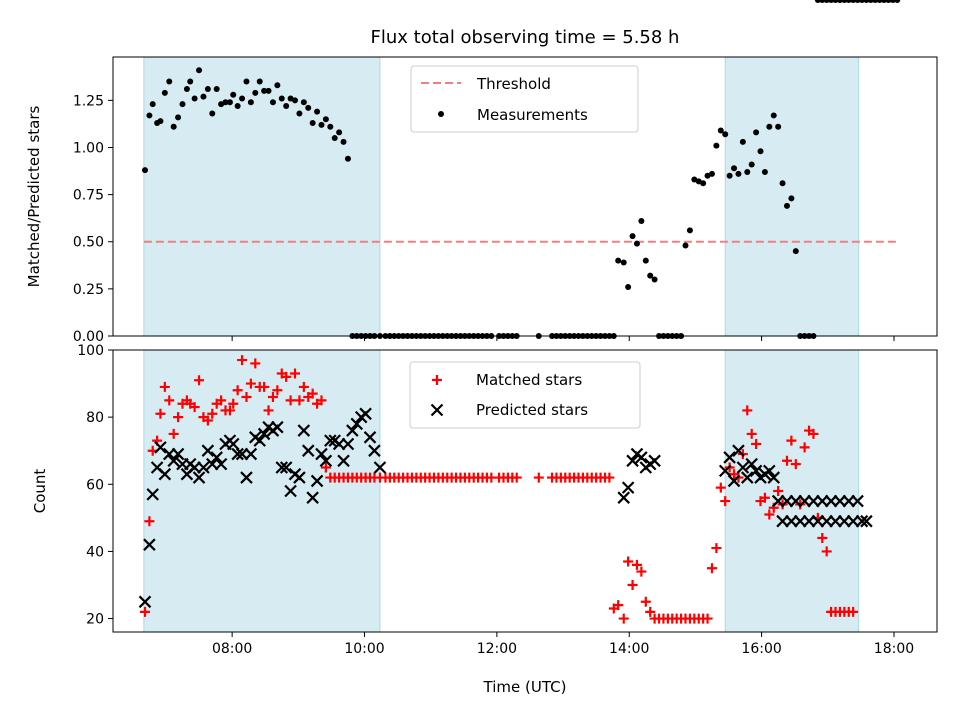 Image resolution: width=960 pixels, height=724 pixels. What do you see at coordinates (34, 197) in the screenshot?
I see `y-axis-label: Matched/Predicted stars` at bounding box center [34, 197].